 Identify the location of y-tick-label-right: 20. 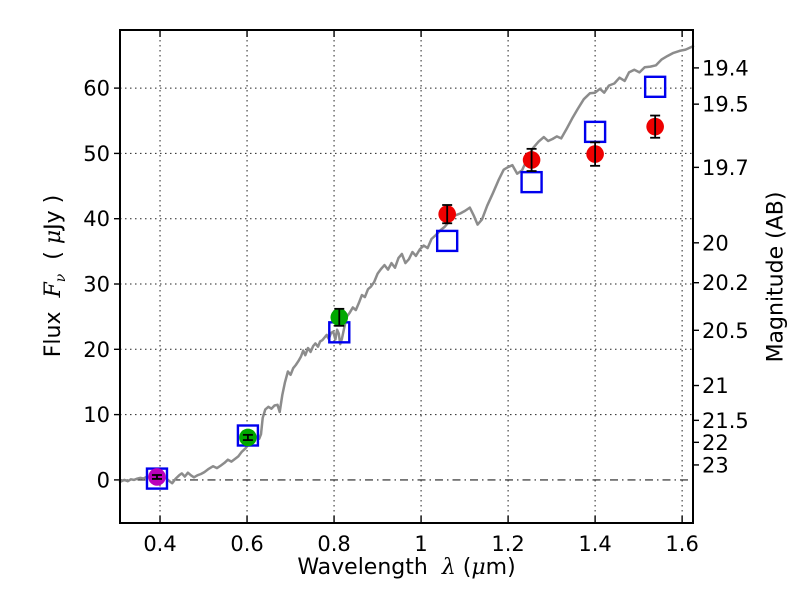
(715, 243).